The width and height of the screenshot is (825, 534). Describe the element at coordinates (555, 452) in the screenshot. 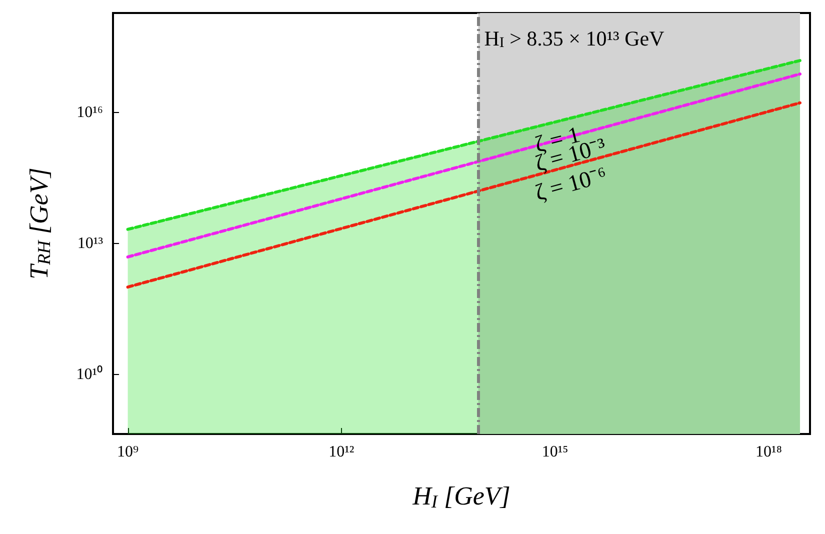

I see `x-tick-label: 10¹⁵` at that location.